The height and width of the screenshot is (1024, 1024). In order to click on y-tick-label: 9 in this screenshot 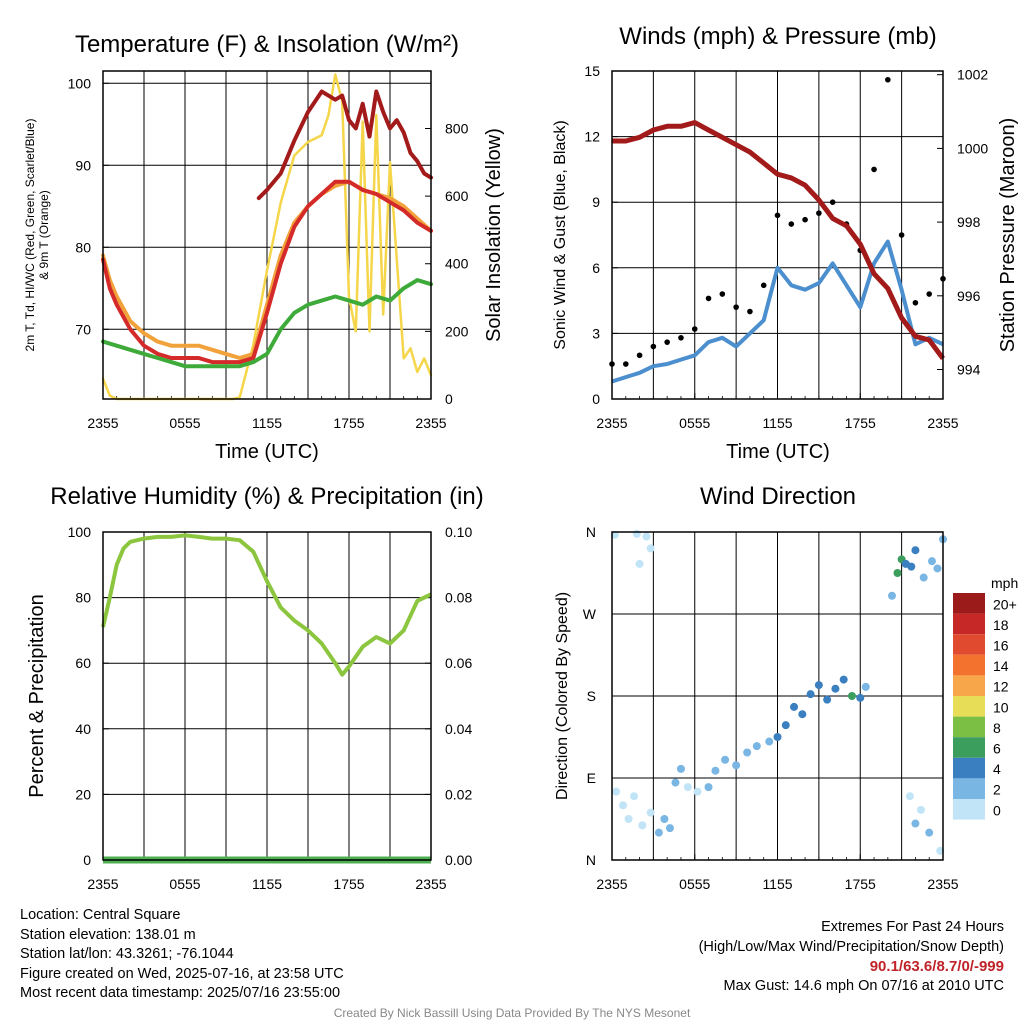, I will do `click(596, 202)`.